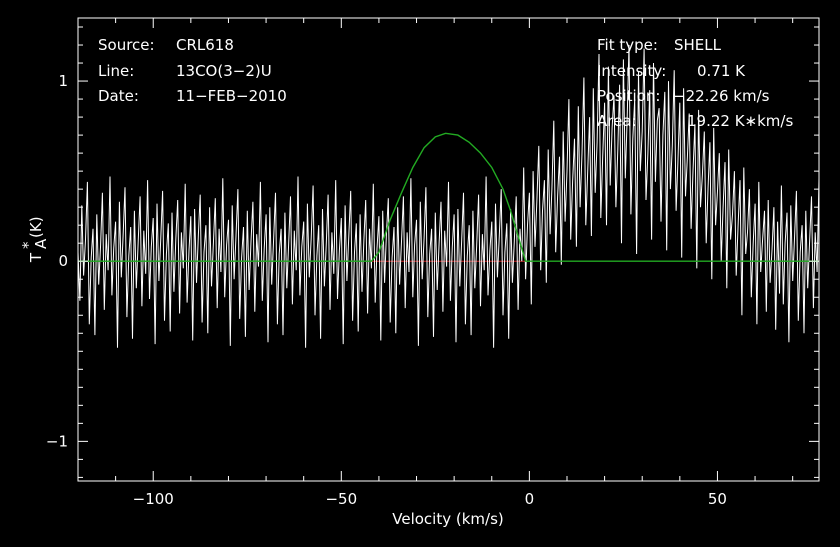 The image size is (840, 547). I want to click on x-axis-label: Velocity (km/s), so click(447, 519).